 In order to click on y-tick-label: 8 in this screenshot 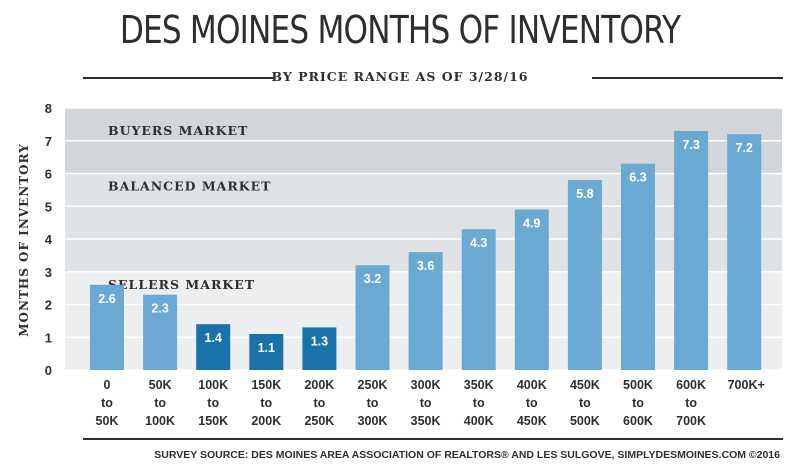, I will do `click(48, 108)`.